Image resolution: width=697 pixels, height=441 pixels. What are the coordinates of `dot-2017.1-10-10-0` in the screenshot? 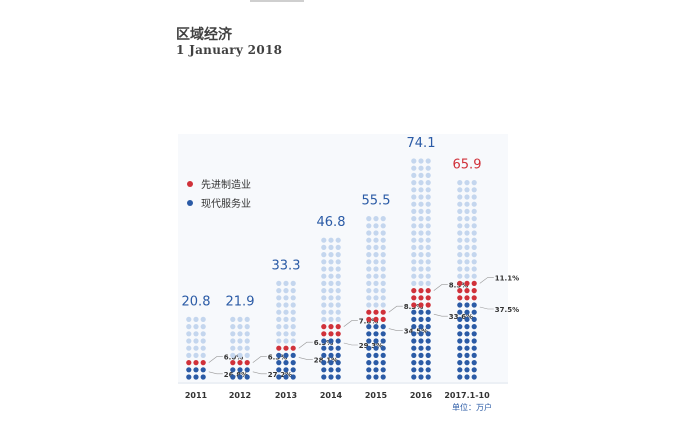 It's located at (460, 305).